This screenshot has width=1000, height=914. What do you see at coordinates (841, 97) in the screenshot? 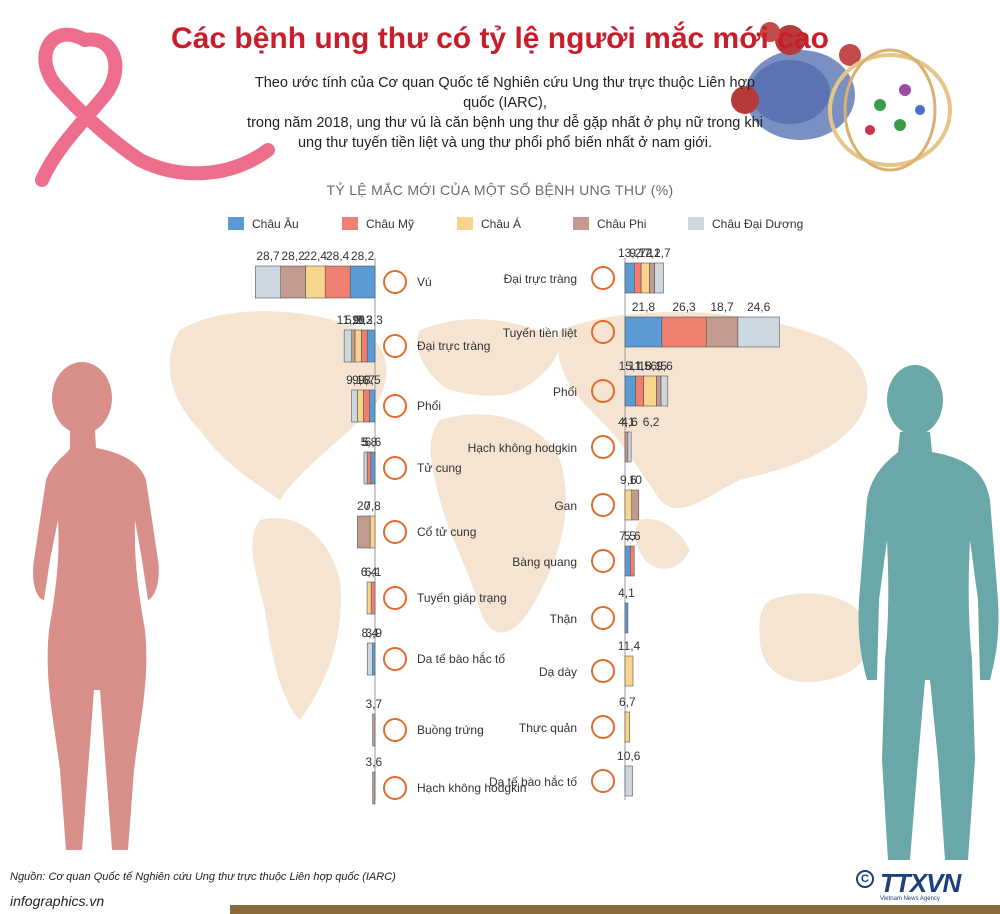
I see `cancer-cell-illustration` at bounding box center [841, 97].